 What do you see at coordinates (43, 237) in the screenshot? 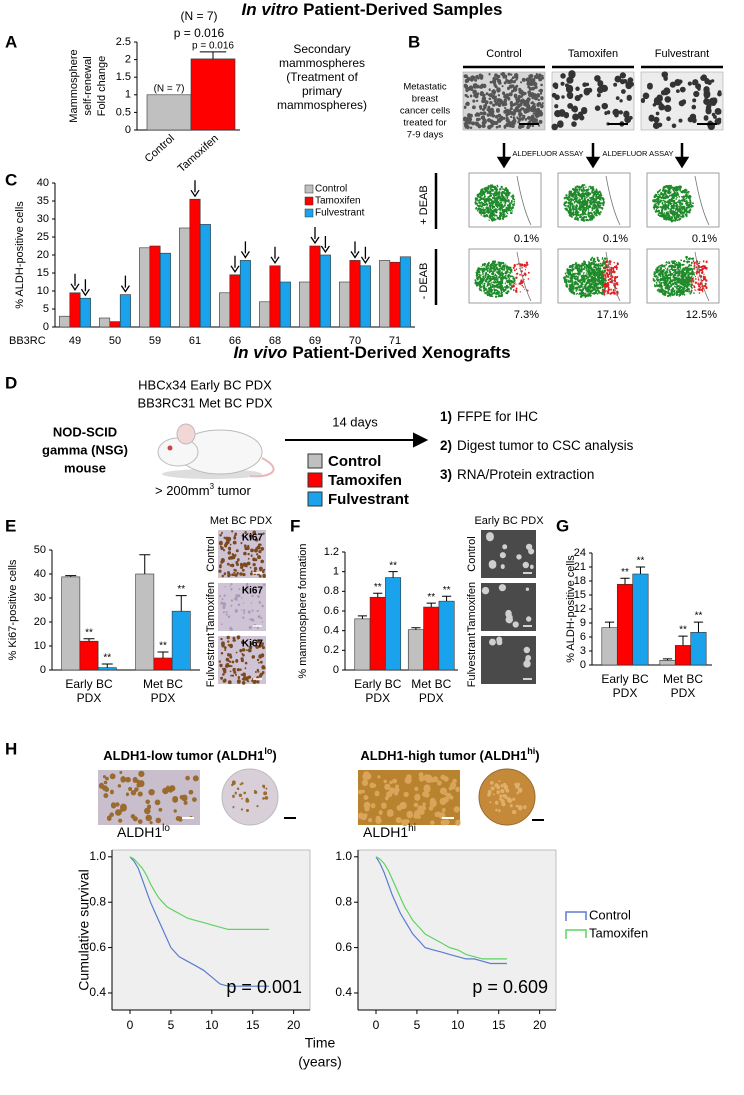
I see `y-tick-label: 25` at bounding box center [43, 237].